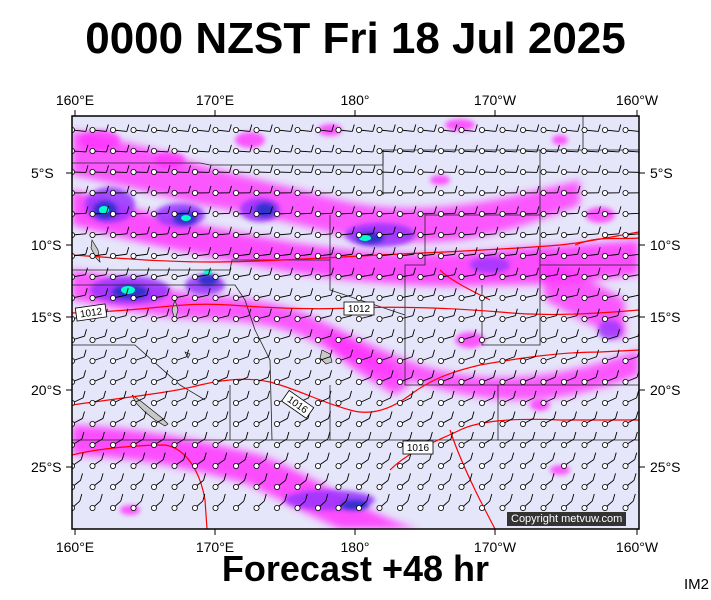 The width and height of the screenshot is (711, 600). Describe the element at coordinates (355, 100) in the screenshot. I see `lon-label-180-top: 180°` at that location.